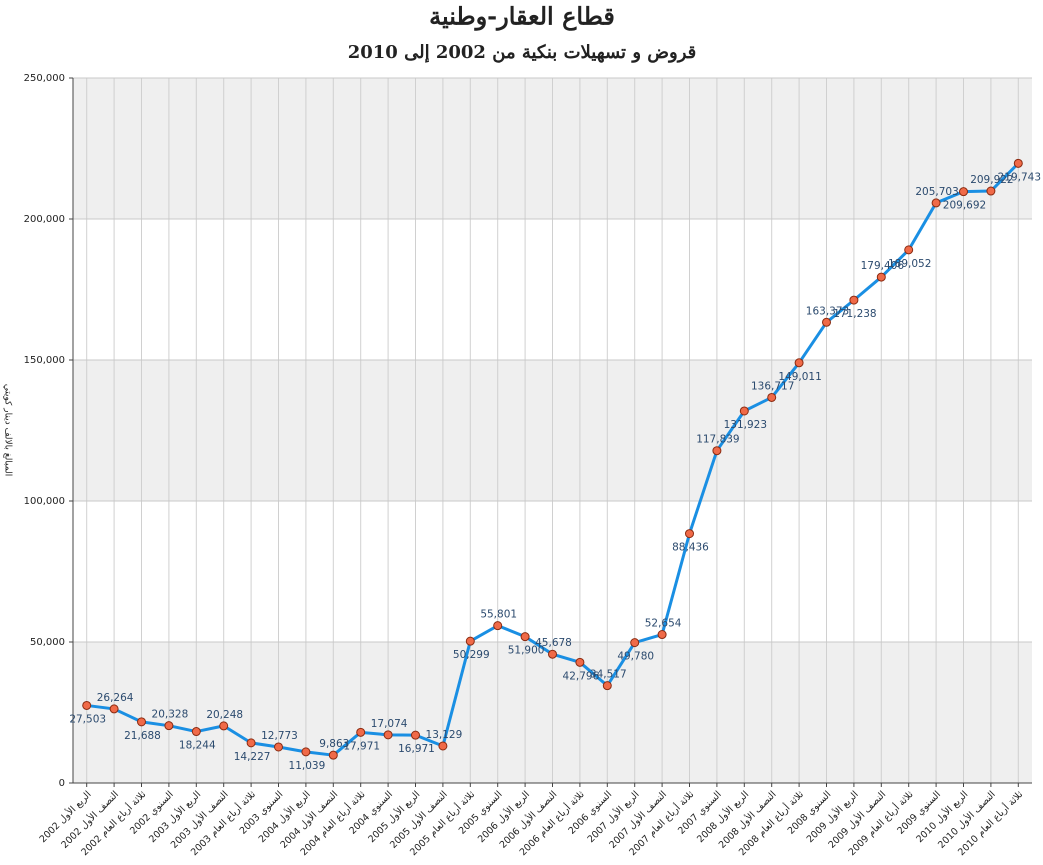 The height and width of the screenshot is (865, 1043). What do you see at coordinates (416, 749) in the screenshot?
I see `value-label: 16,971` at bounding box center [416, 749].